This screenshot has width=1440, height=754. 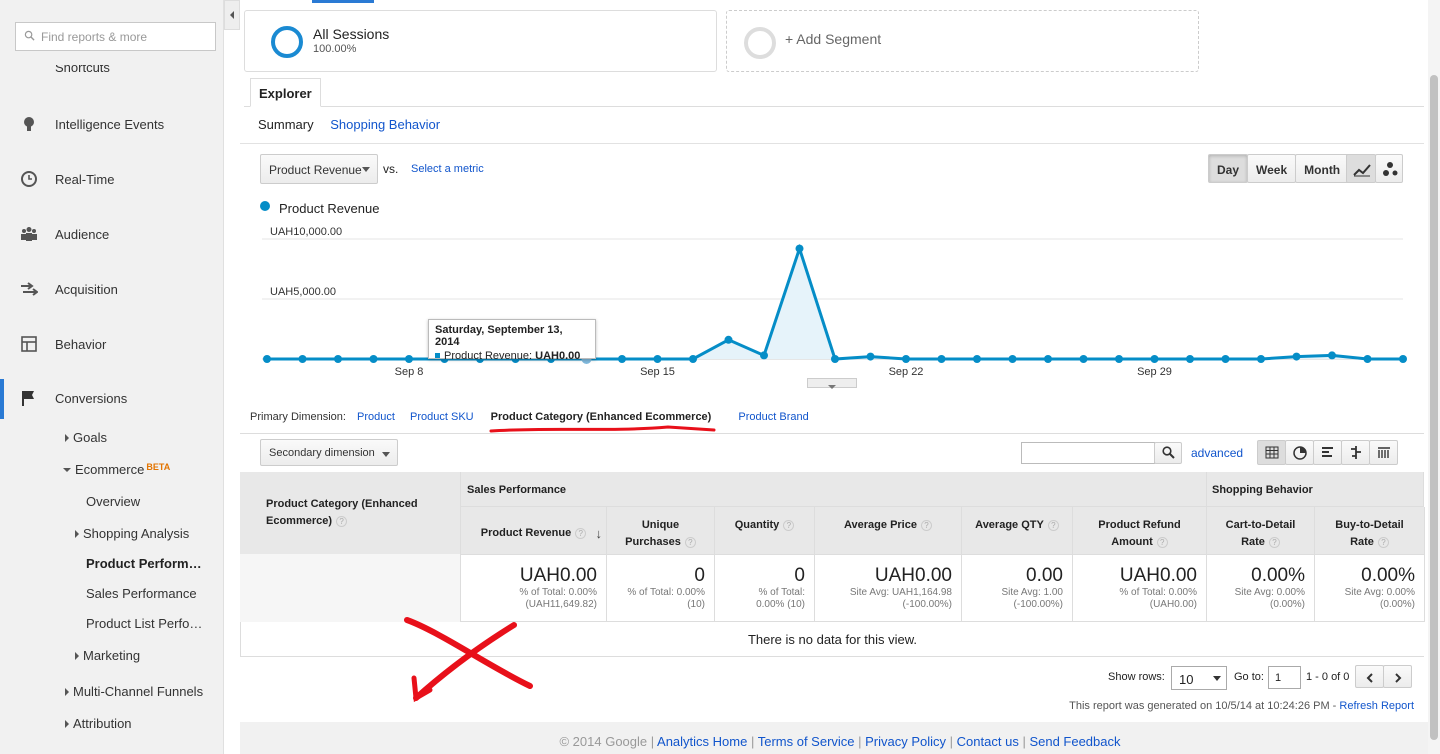 What do you see at coordinates (661, 530) in the screenshot?
I see `col-header: Unique Purchases?` at bounding box center [661, 530].